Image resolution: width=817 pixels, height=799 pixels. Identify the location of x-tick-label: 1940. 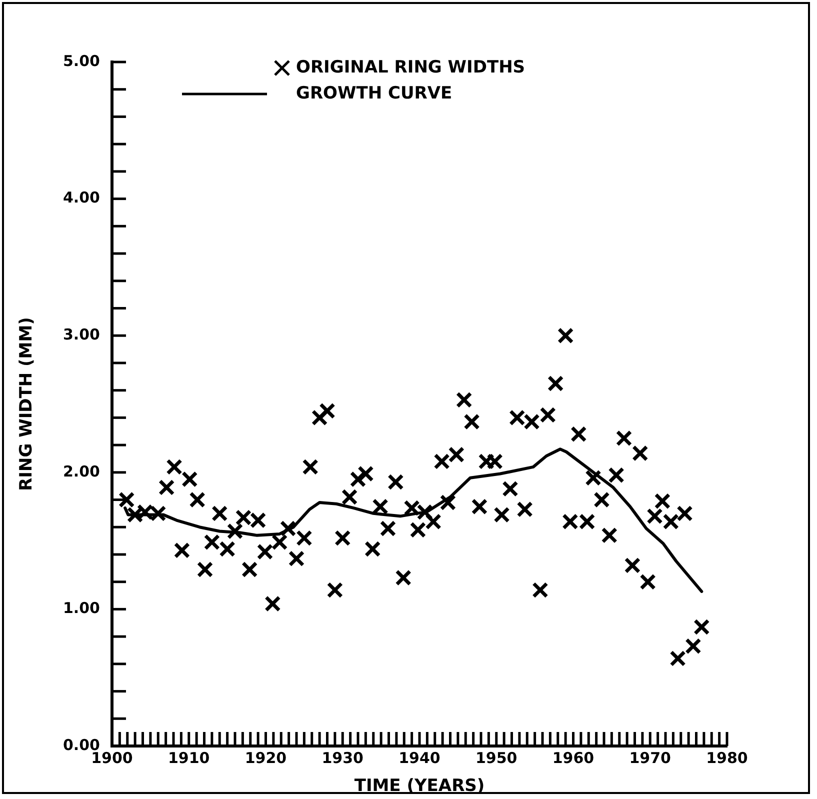
(419, 757).